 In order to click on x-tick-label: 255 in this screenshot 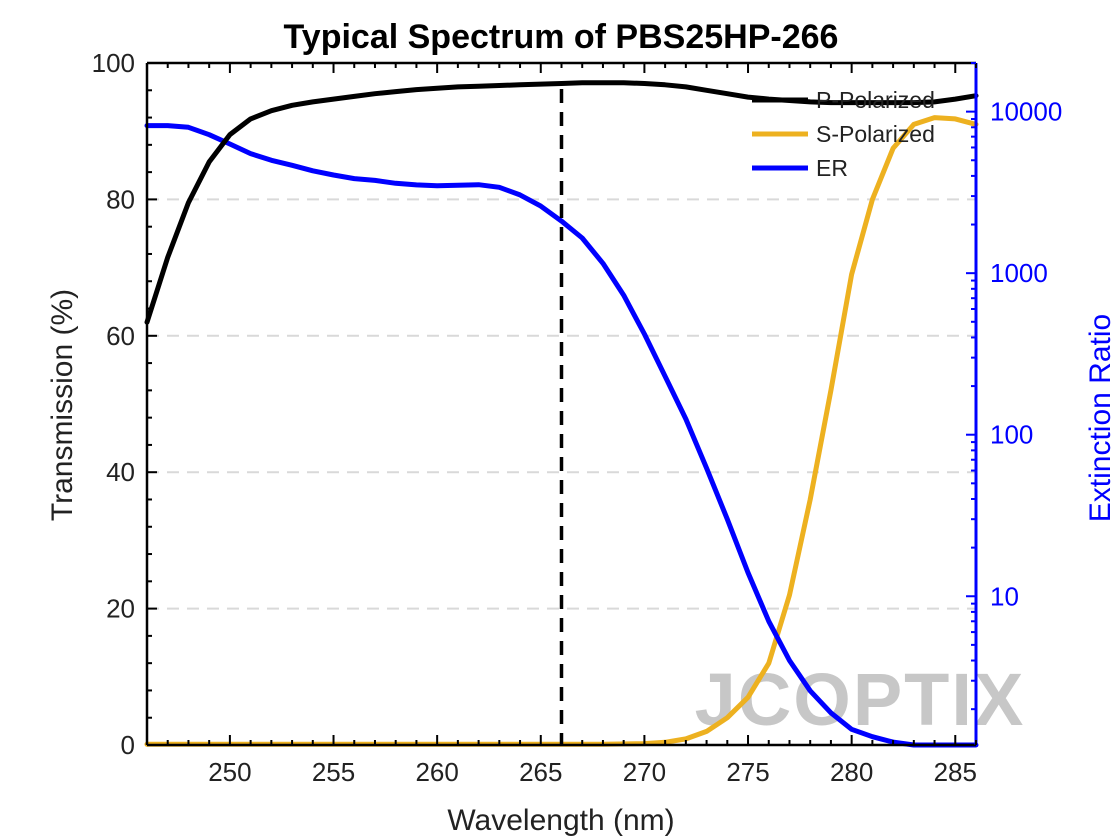, I will do `click(333, 772)`.